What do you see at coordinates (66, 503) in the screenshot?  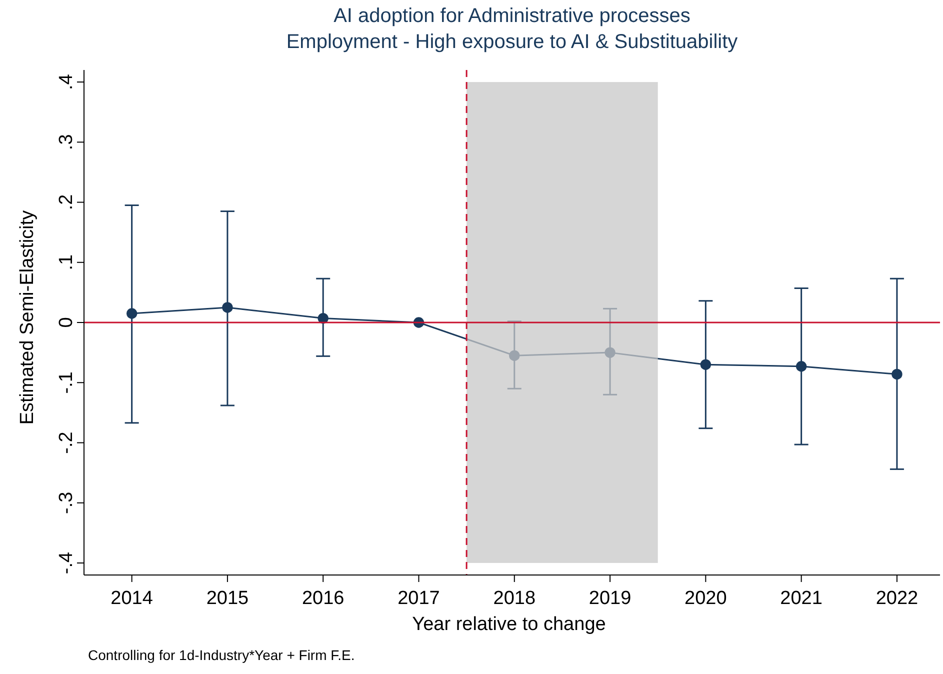 I see `y-tick-label: -.3` at bounding box center [66, 503].